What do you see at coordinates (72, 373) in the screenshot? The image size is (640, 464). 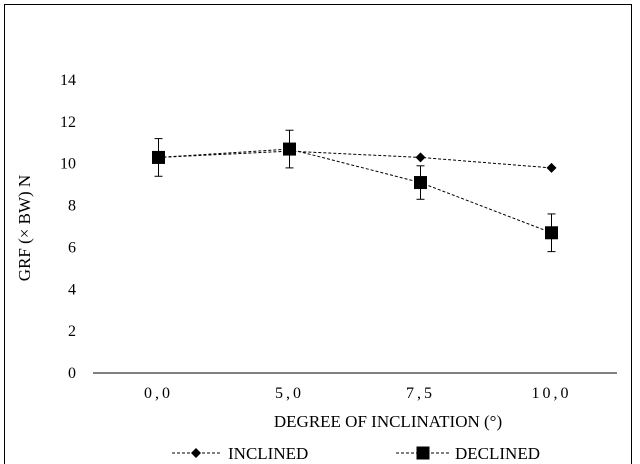 I see `y-tick-label: 0` at bounding box center [72, 373].